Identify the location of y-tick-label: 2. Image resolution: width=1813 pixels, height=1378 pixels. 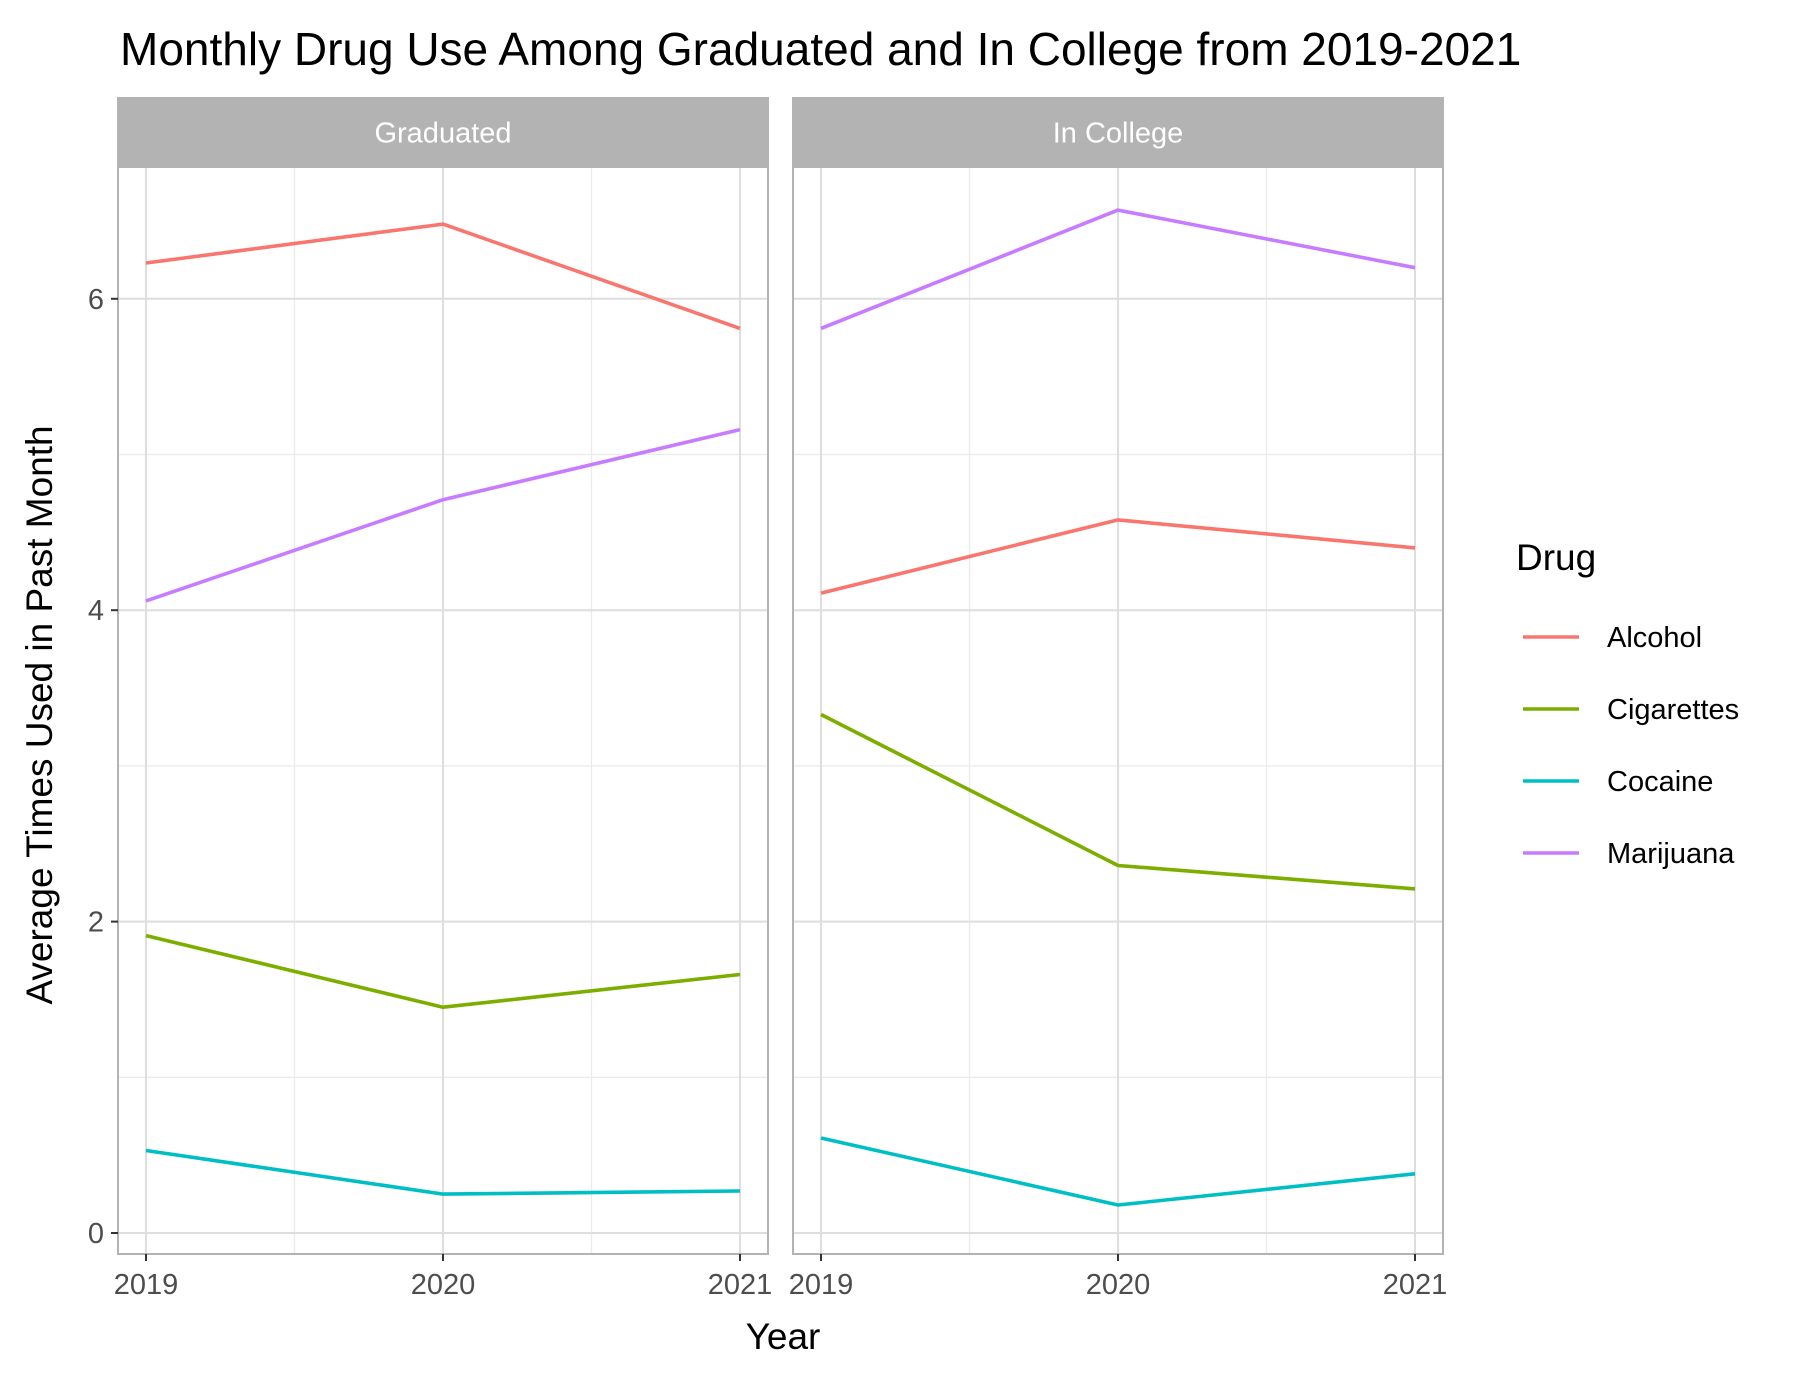
(96, 923).